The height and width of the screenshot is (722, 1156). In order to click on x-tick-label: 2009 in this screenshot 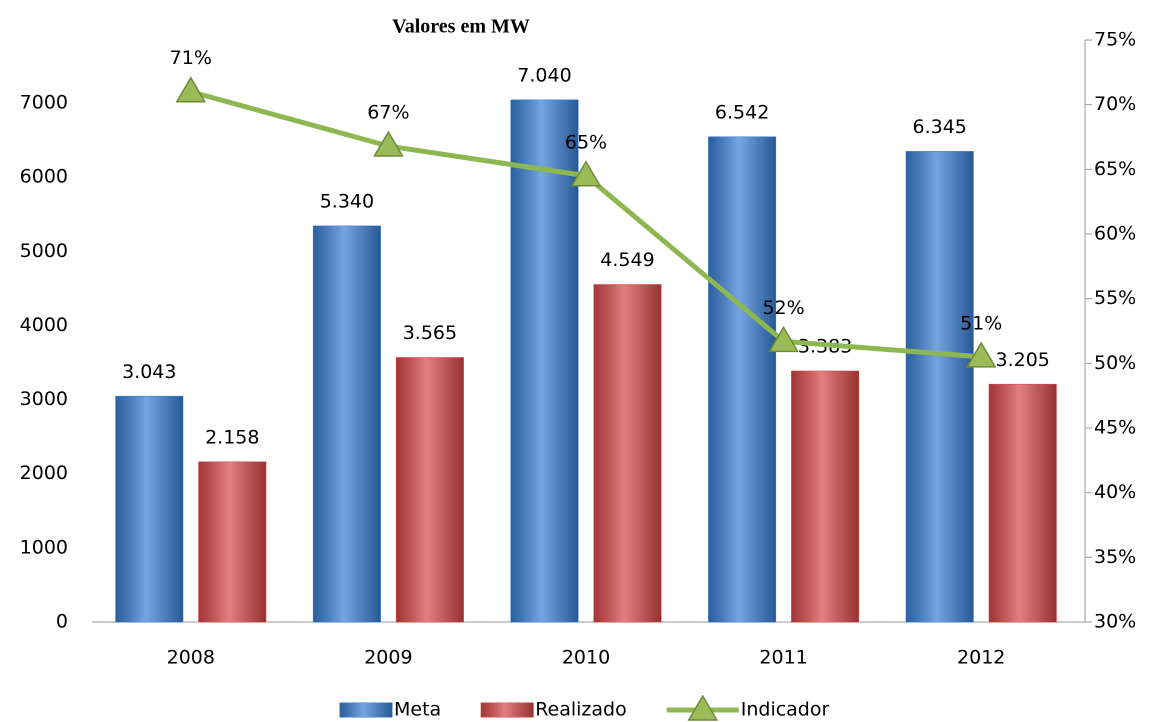, I will do `click(388, 658)`.